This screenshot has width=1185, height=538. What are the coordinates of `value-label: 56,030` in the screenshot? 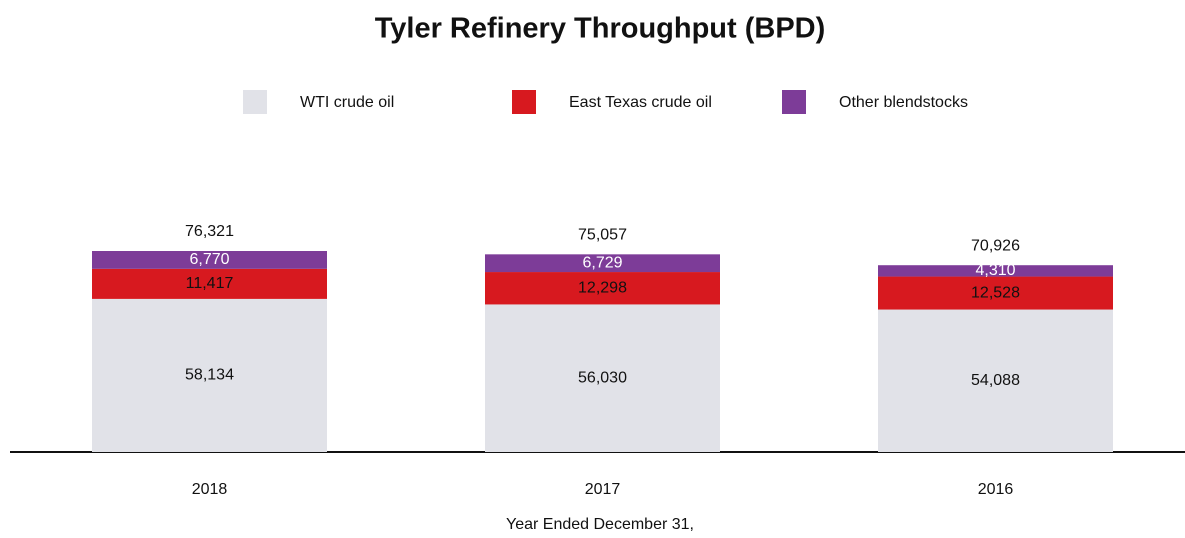 It's located at (602, 377).